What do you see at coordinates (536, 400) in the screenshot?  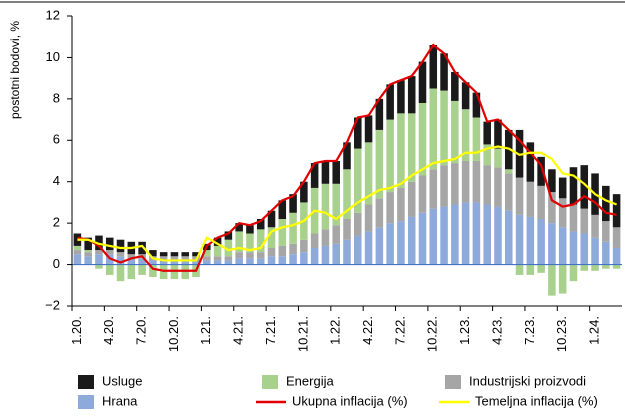 I see `legend-label: Temeljna inflacija (%)` at bounding box center [536, 400].